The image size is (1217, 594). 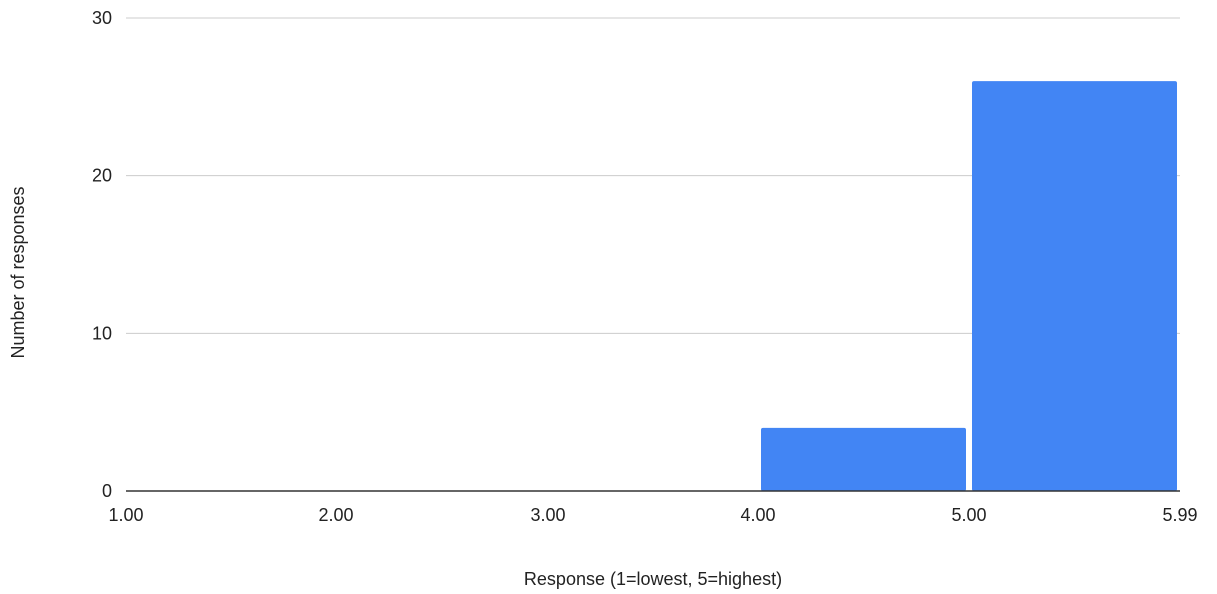 What do you see at coordinates (757, 515) in the screenshot?
I see `x-tick-label: 4.00` at bounding box center [757, 515].